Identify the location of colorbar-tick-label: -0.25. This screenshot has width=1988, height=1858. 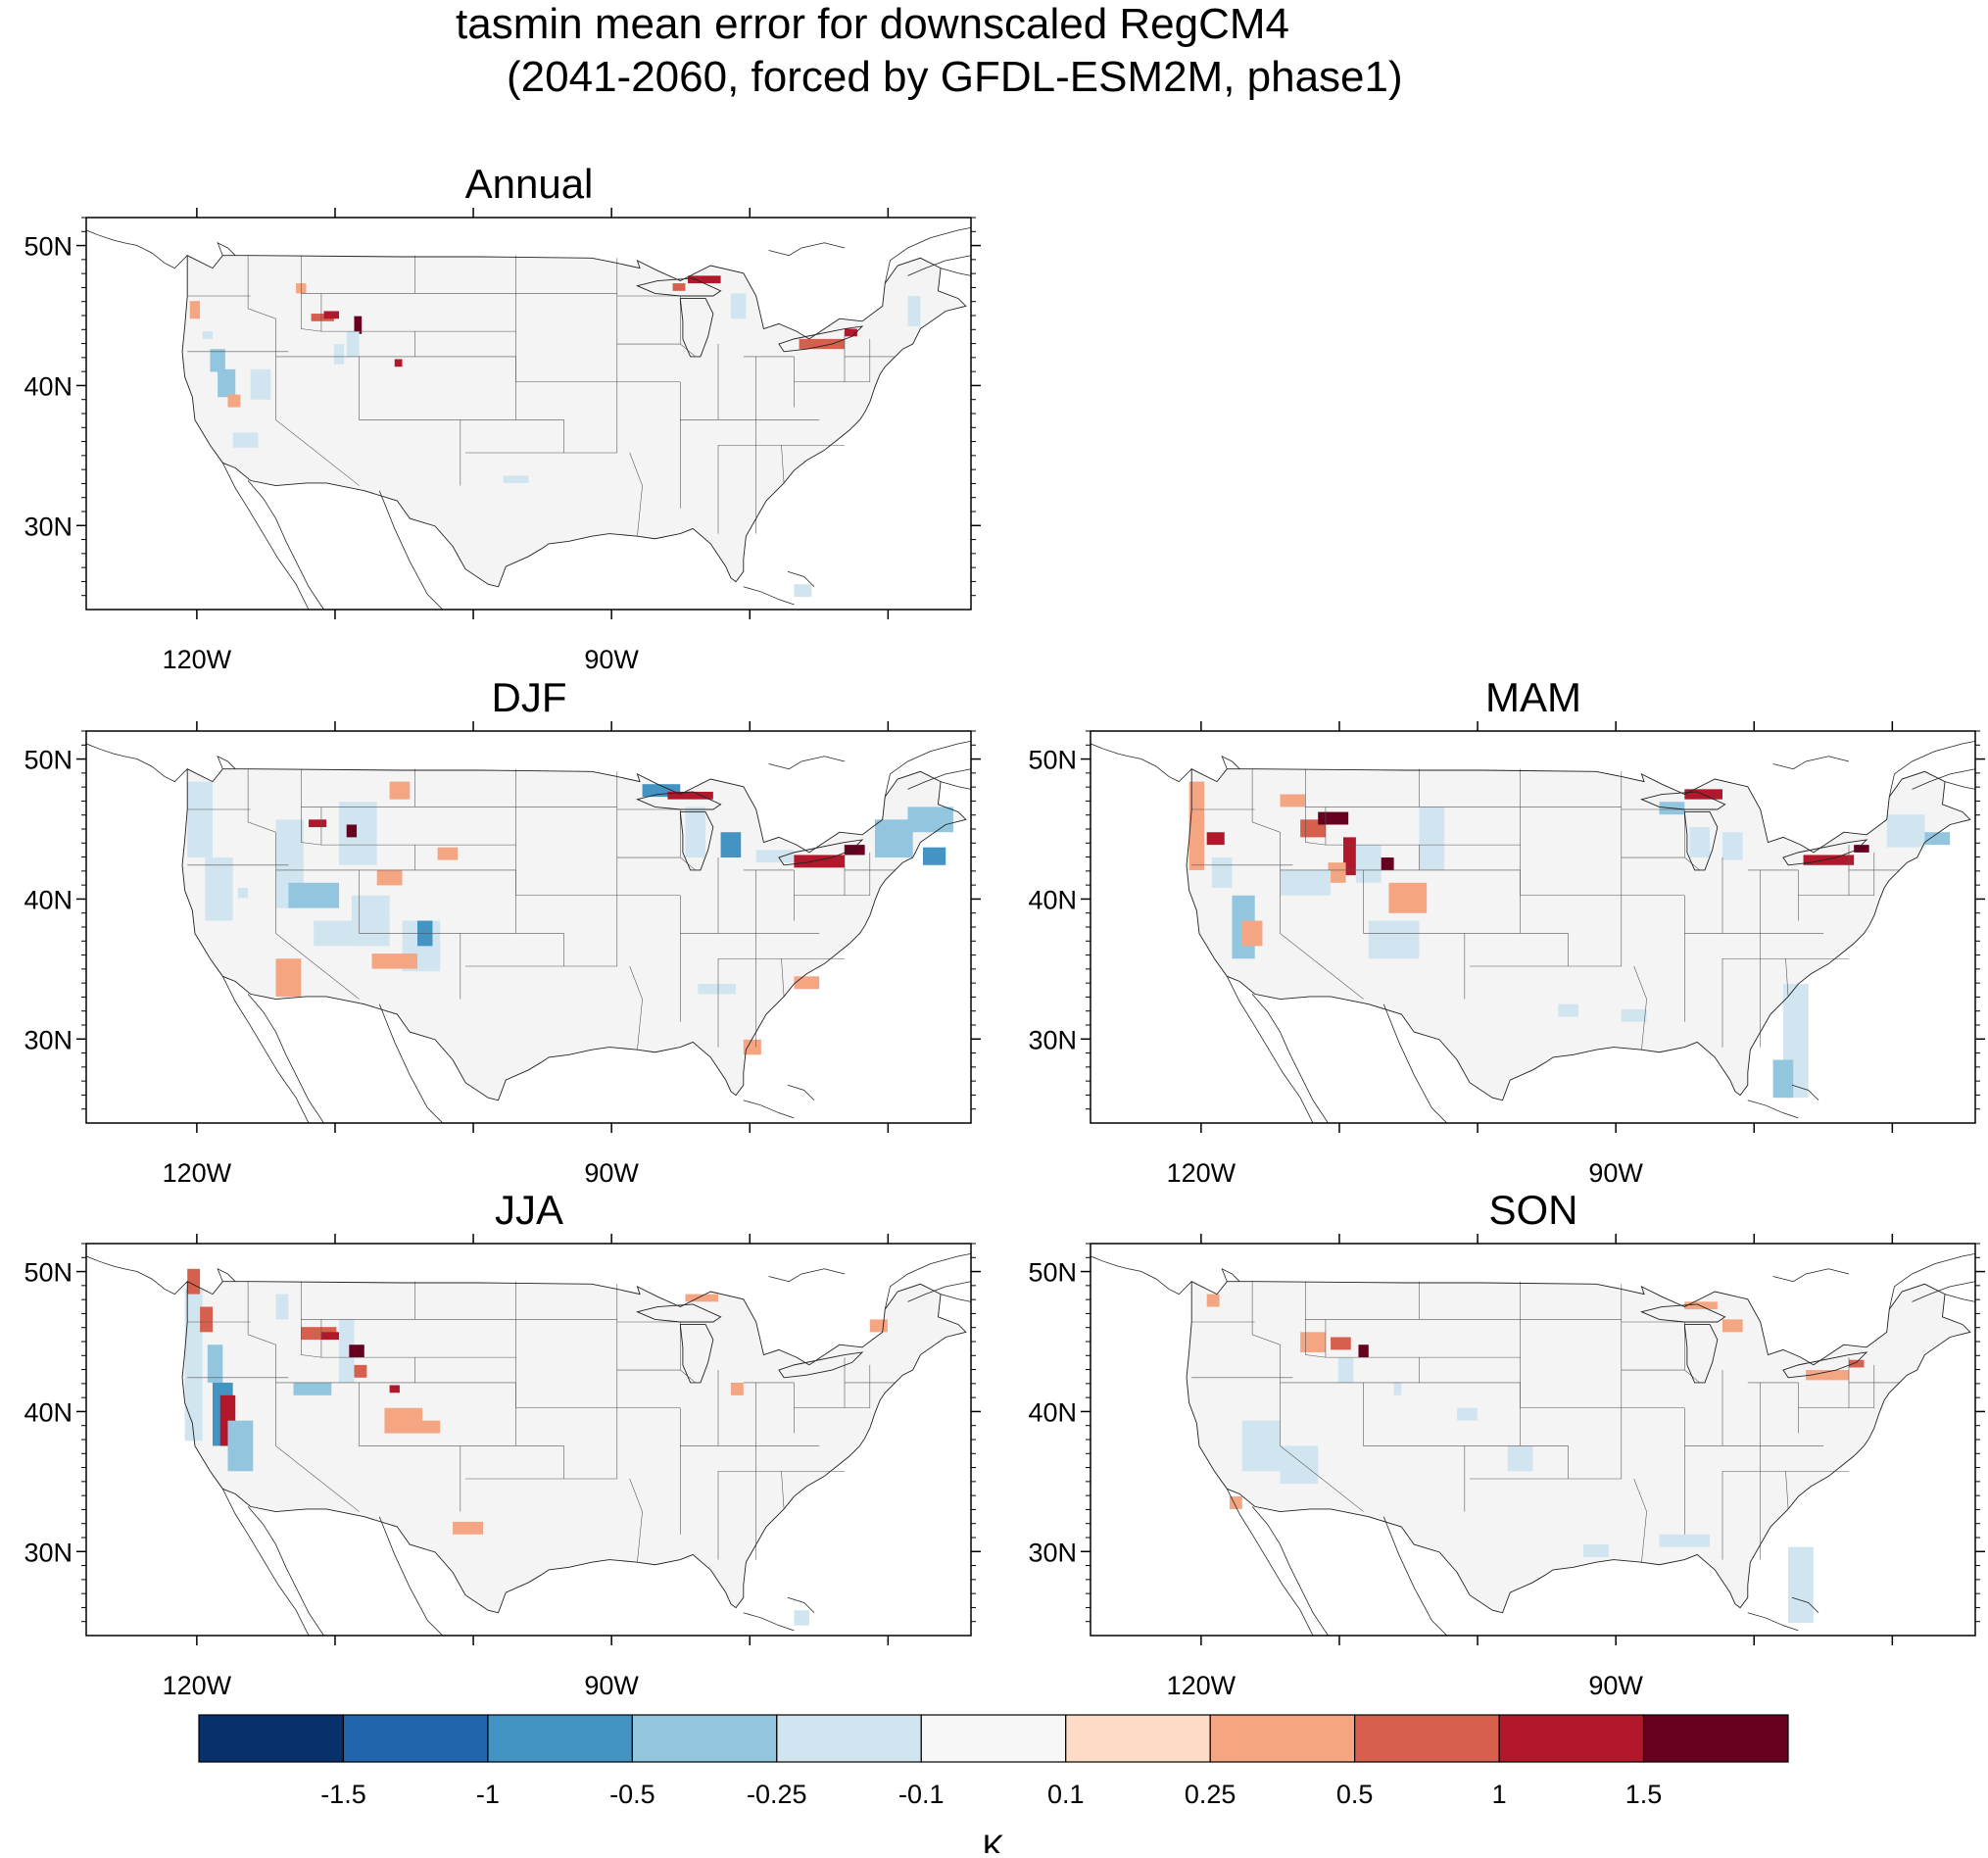
(777, 1794).